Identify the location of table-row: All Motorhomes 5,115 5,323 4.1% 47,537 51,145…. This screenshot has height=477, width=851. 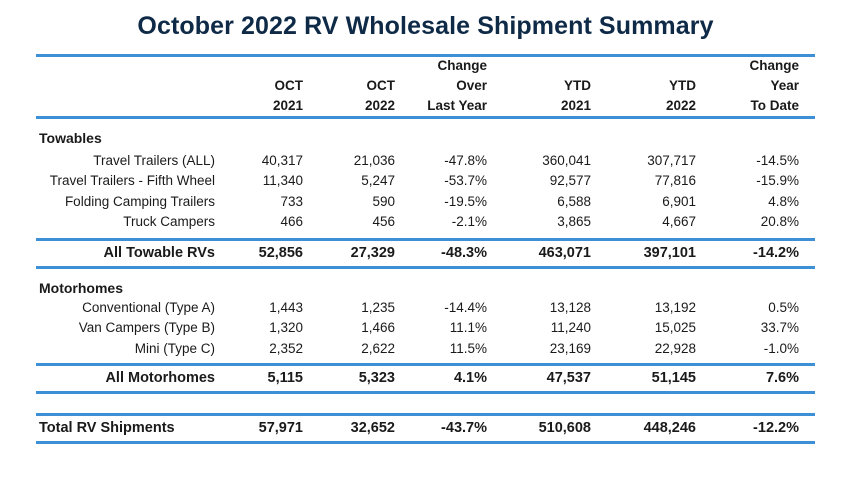
(425, 380).